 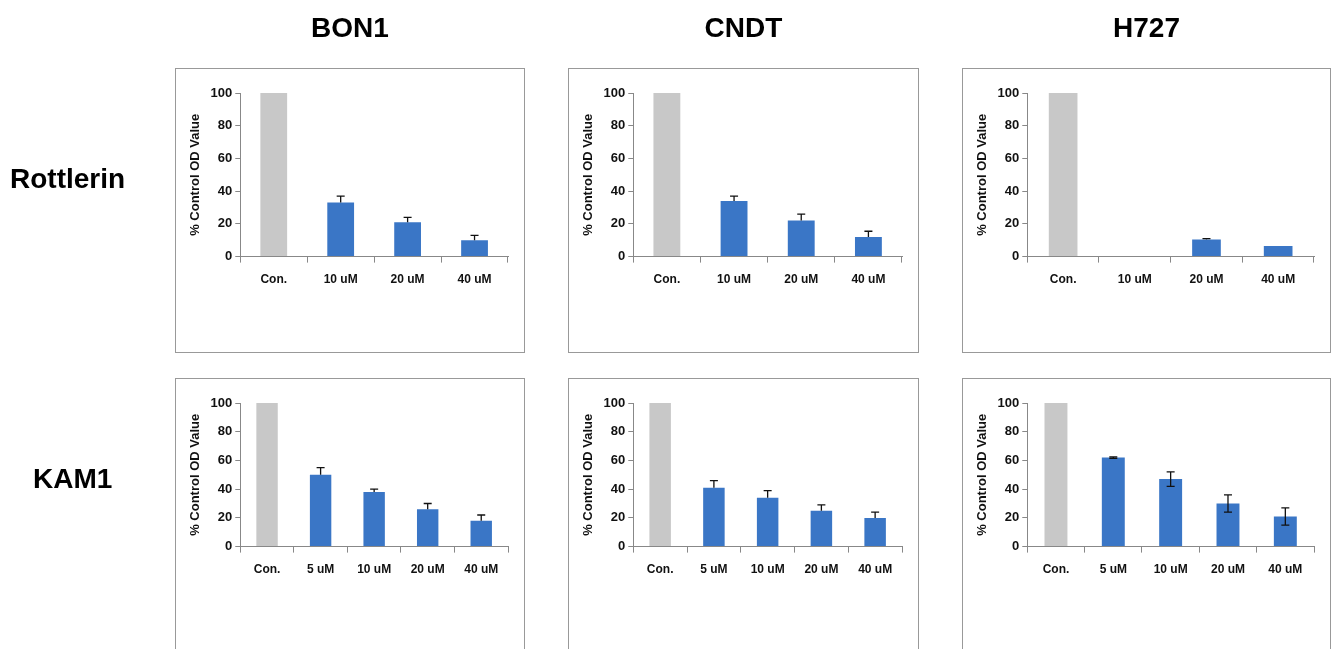 What do you see at coordinates (68, 179) in the screenshot?
I see `text: Rottlerin` at bounding box center [68, 179].